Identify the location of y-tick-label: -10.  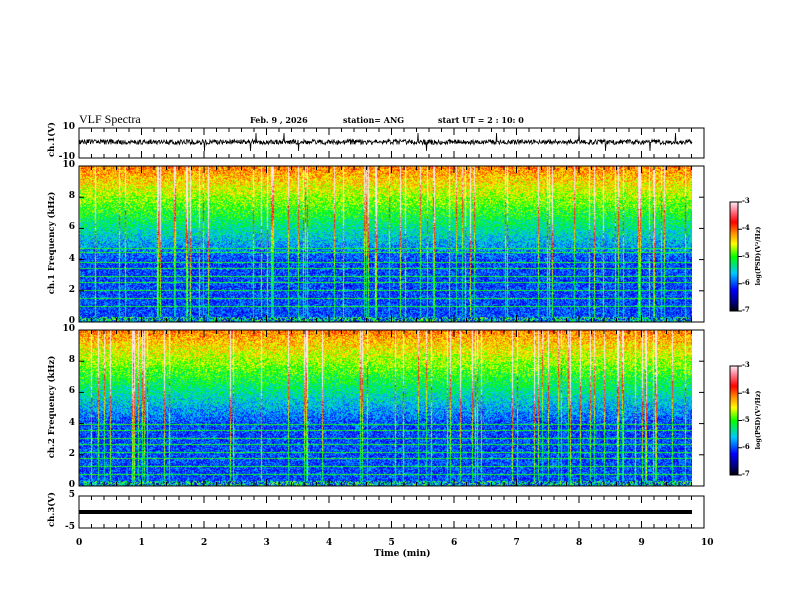
(66, 157).